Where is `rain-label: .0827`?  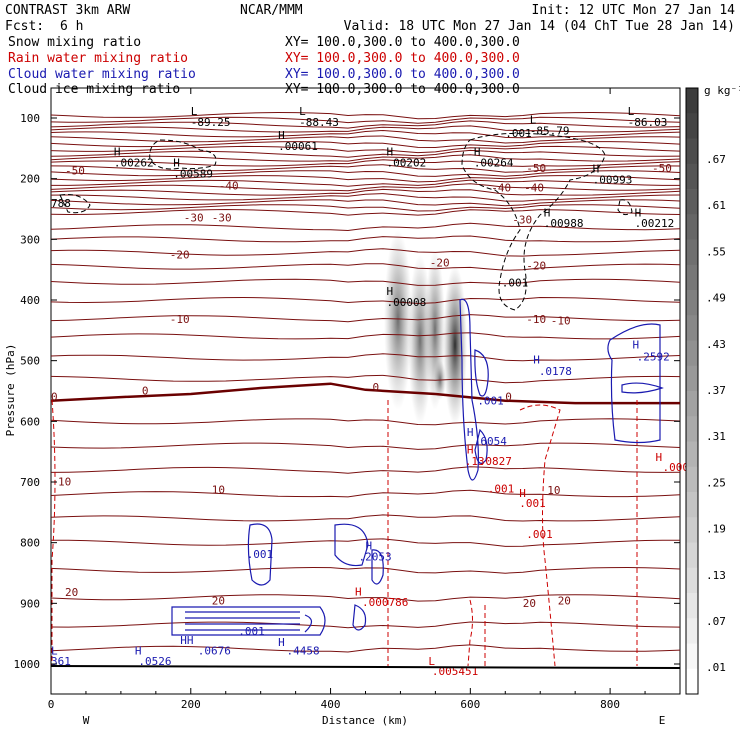 rain-label: .0827 is located at coordinates (495, 461).